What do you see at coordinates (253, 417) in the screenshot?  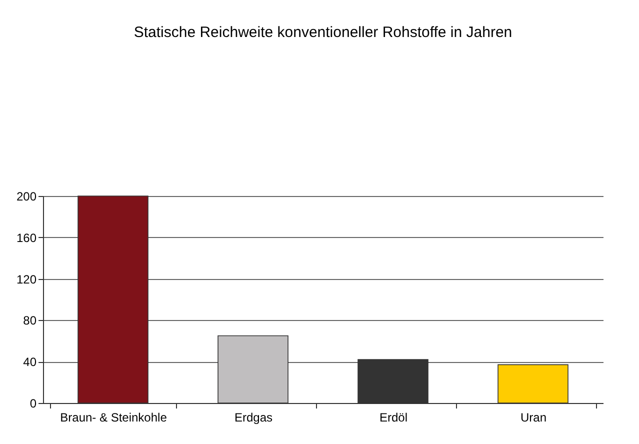 I see `x-tick-label: Erdgas` at bounding box center [253, 417].